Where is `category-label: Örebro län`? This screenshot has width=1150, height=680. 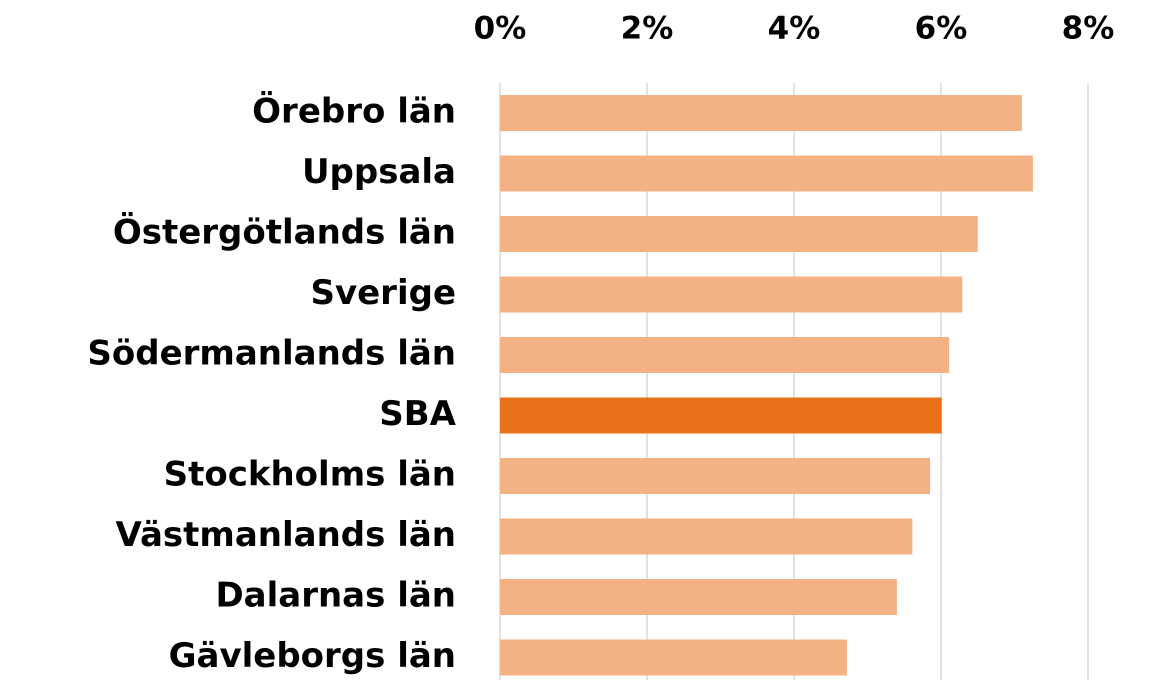 category-label: Örebro län is located at coordinates (354, 111).